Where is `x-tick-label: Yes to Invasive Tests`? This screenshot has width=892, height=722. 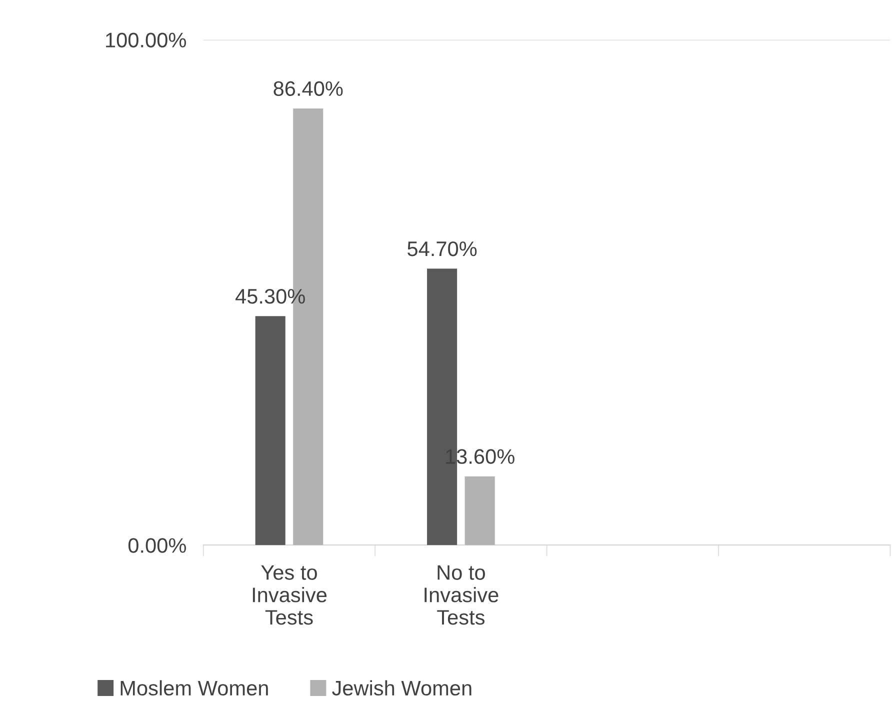
x-tick-label: Yes to Invasive Tests is located at coordinates (289, 595).